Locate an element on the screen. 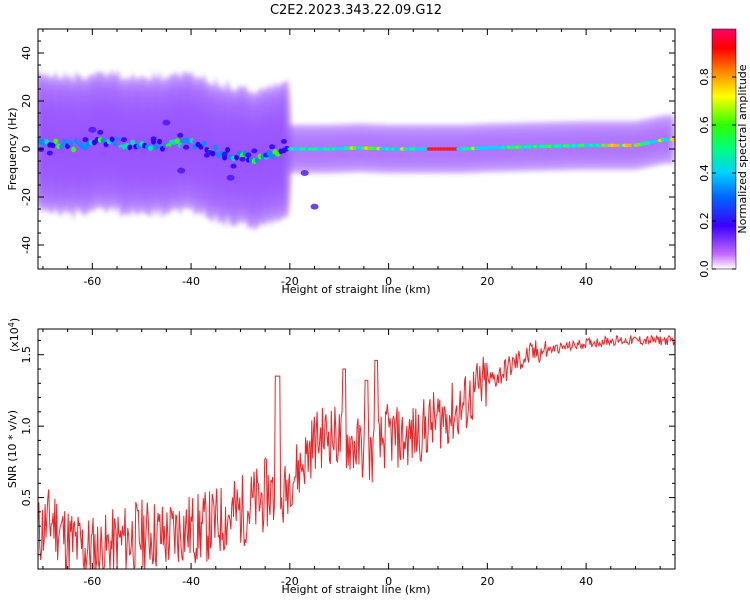 The height and width of the screenshot is (600, 750). snr-xtick-label: 40 is located at coordinates (586, 581).